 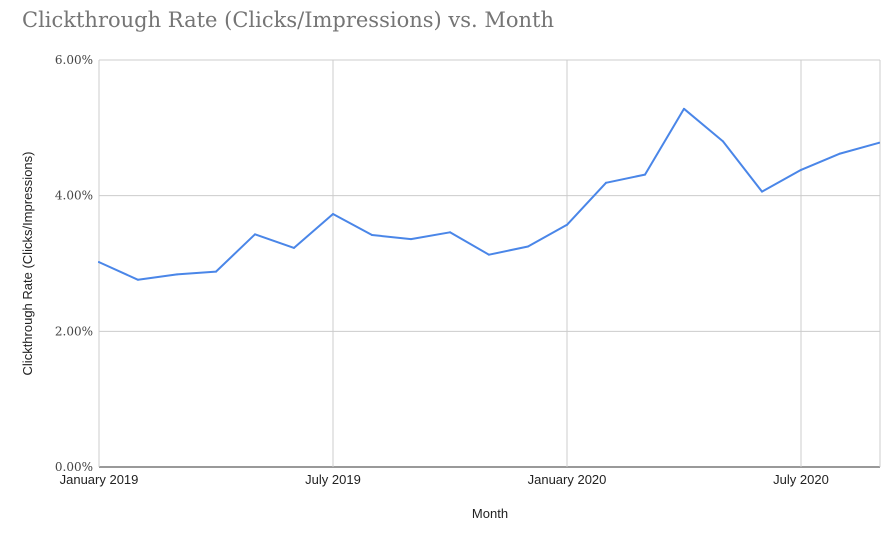 What do you see at coordinates (567, 479) in the screenshot?
I see `x-tick-label: January 2020` at bounding box center [567, 479].